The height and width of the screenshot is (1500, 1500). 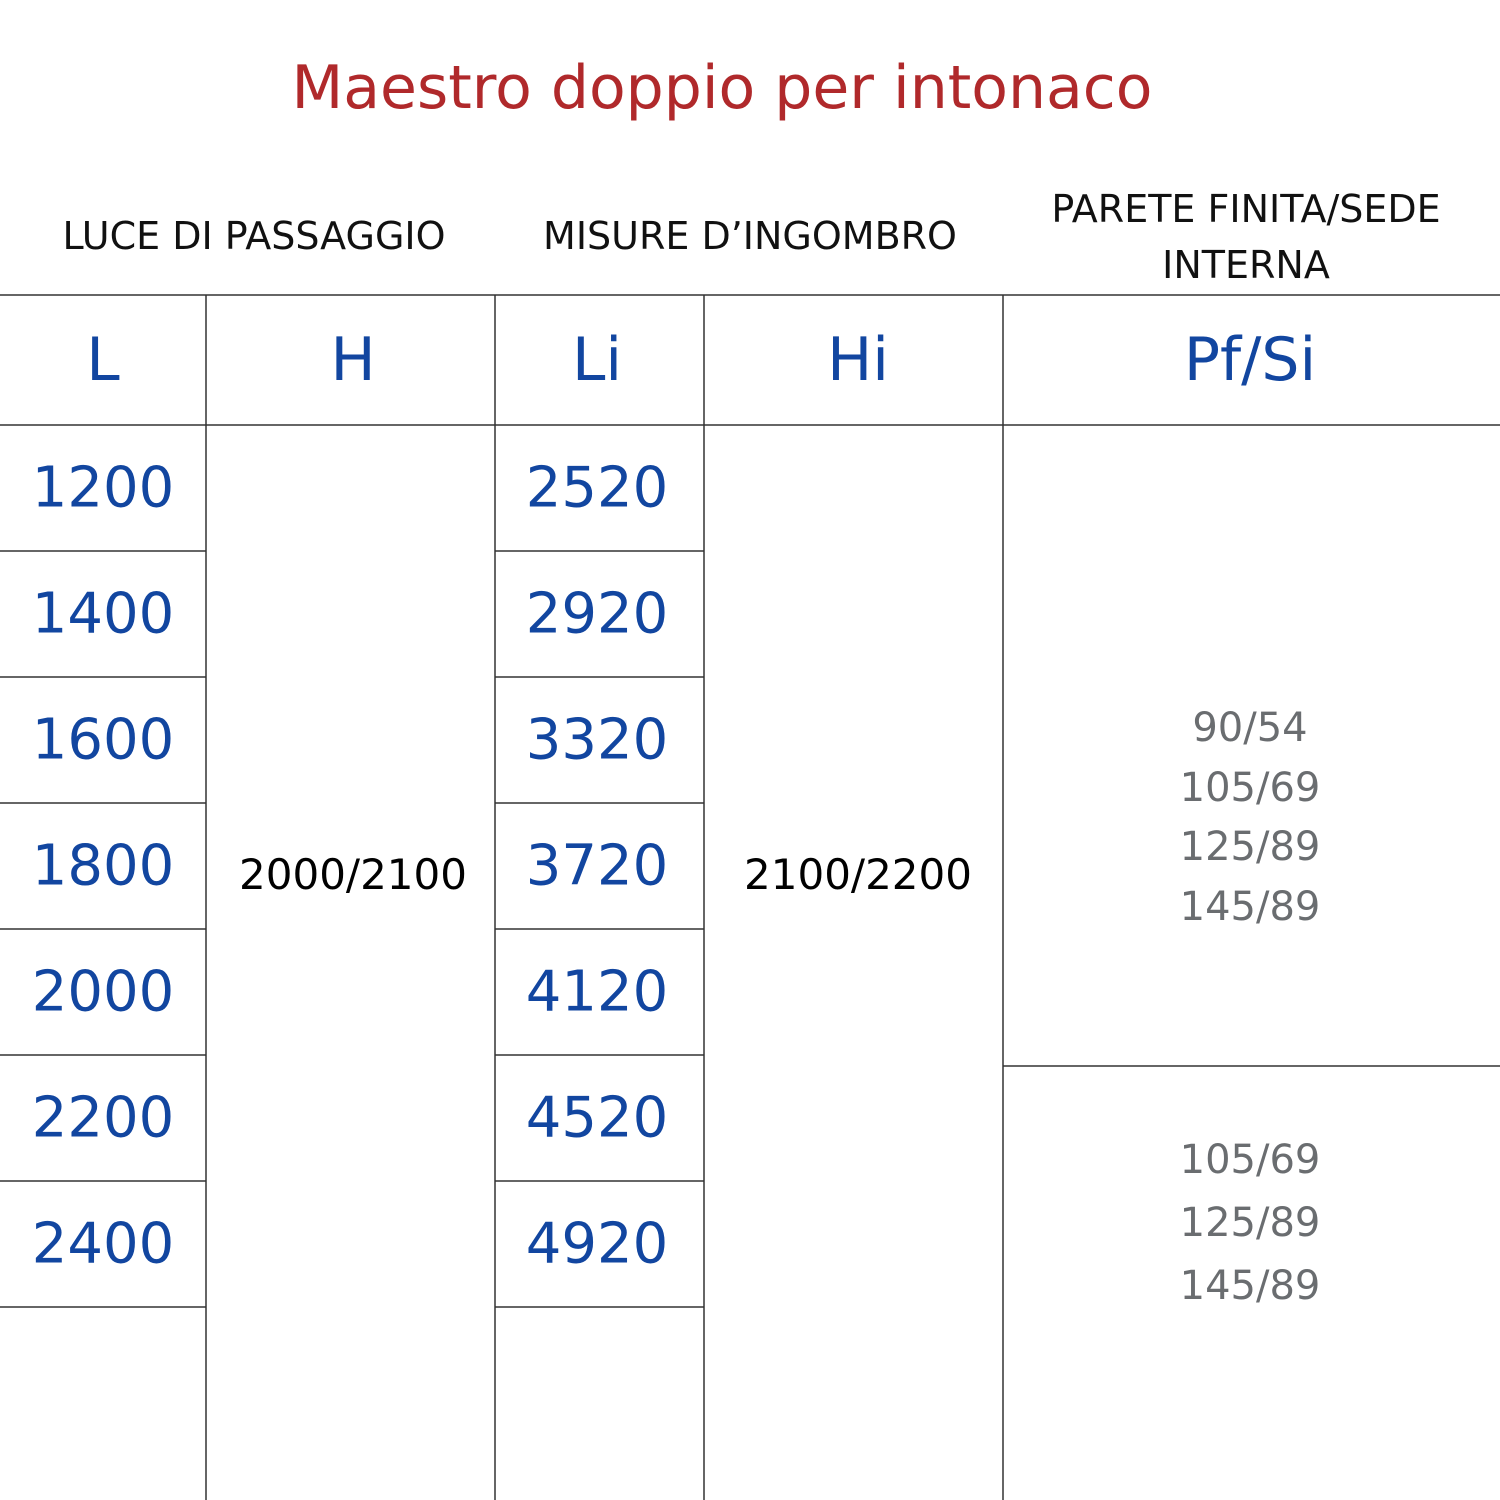 I want to click on cell-l: 2200, so click(x=103, y=1118).